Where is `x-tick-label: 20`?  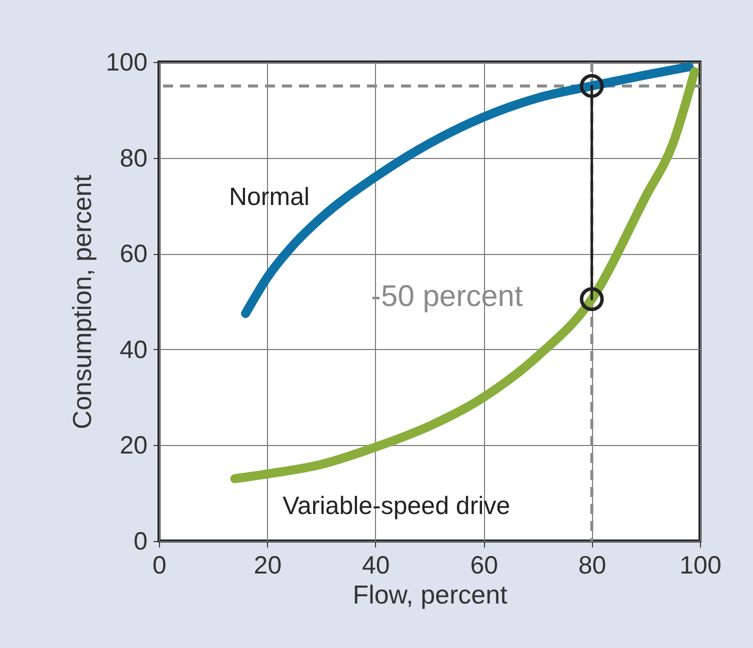
x-tick-label: 20 is located at coordinates (268, 566).